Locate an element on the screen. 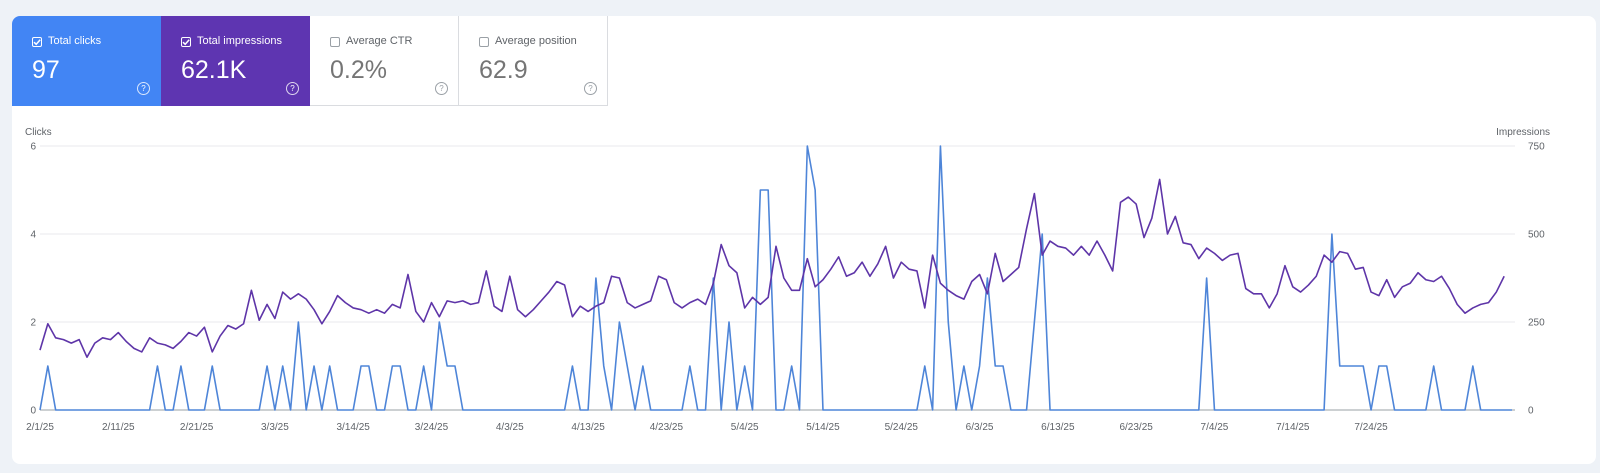  x-axis-tick-label: 5/24/25 is located at coordinates (902, 427).